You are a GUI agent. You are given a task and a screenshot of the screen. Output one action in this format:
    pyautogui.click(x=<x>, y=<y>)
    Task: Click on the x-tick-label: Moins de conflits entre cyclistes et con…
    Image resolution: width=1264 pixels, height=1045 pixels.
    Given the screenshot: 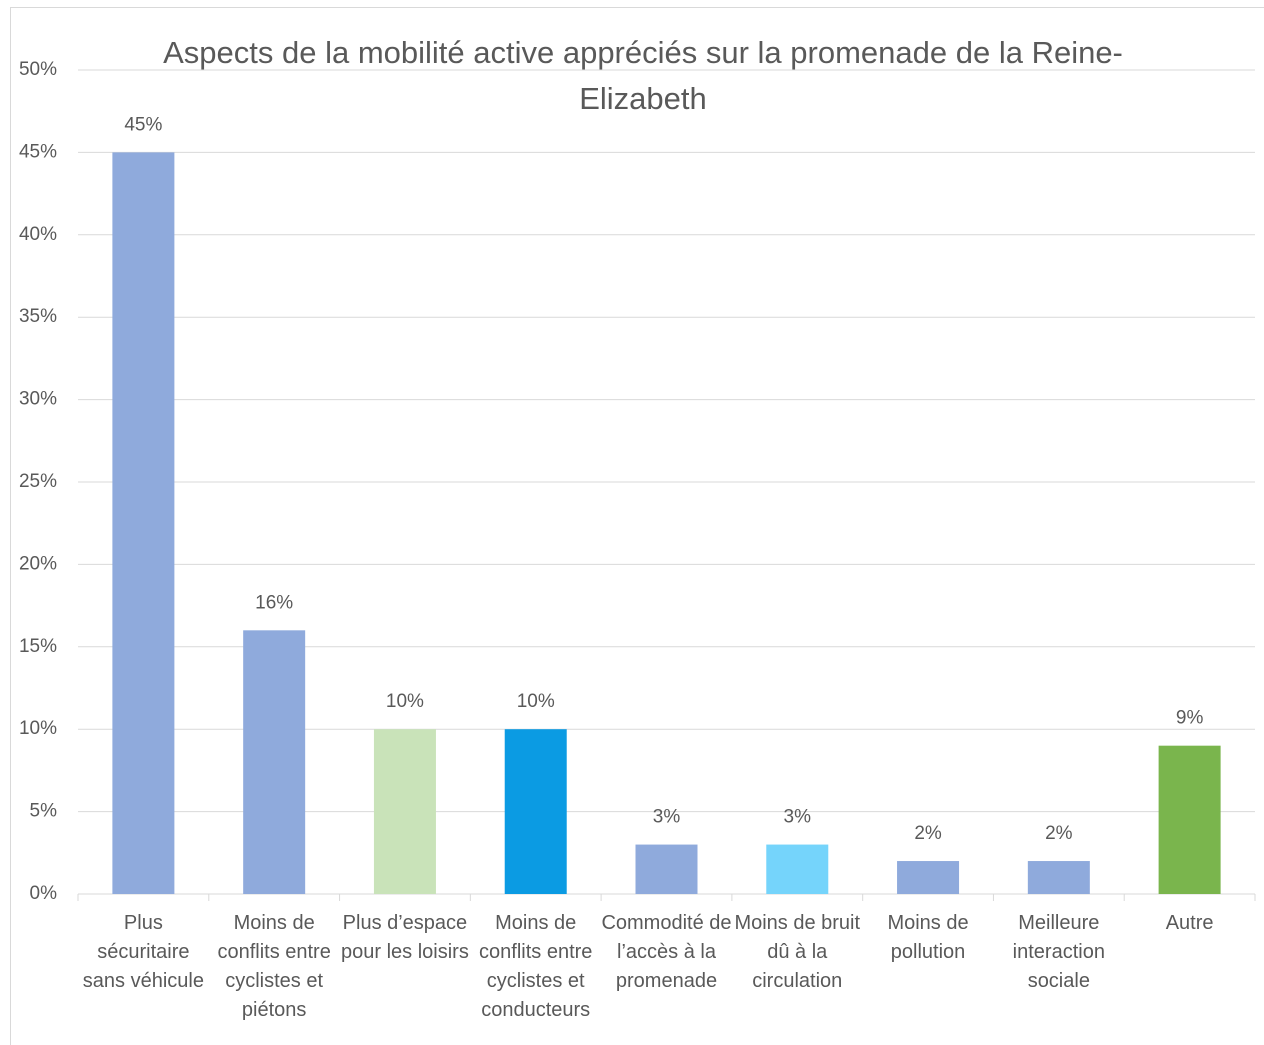 What is the action you would take?
    pyautogui.click(x=536, y=966)
    